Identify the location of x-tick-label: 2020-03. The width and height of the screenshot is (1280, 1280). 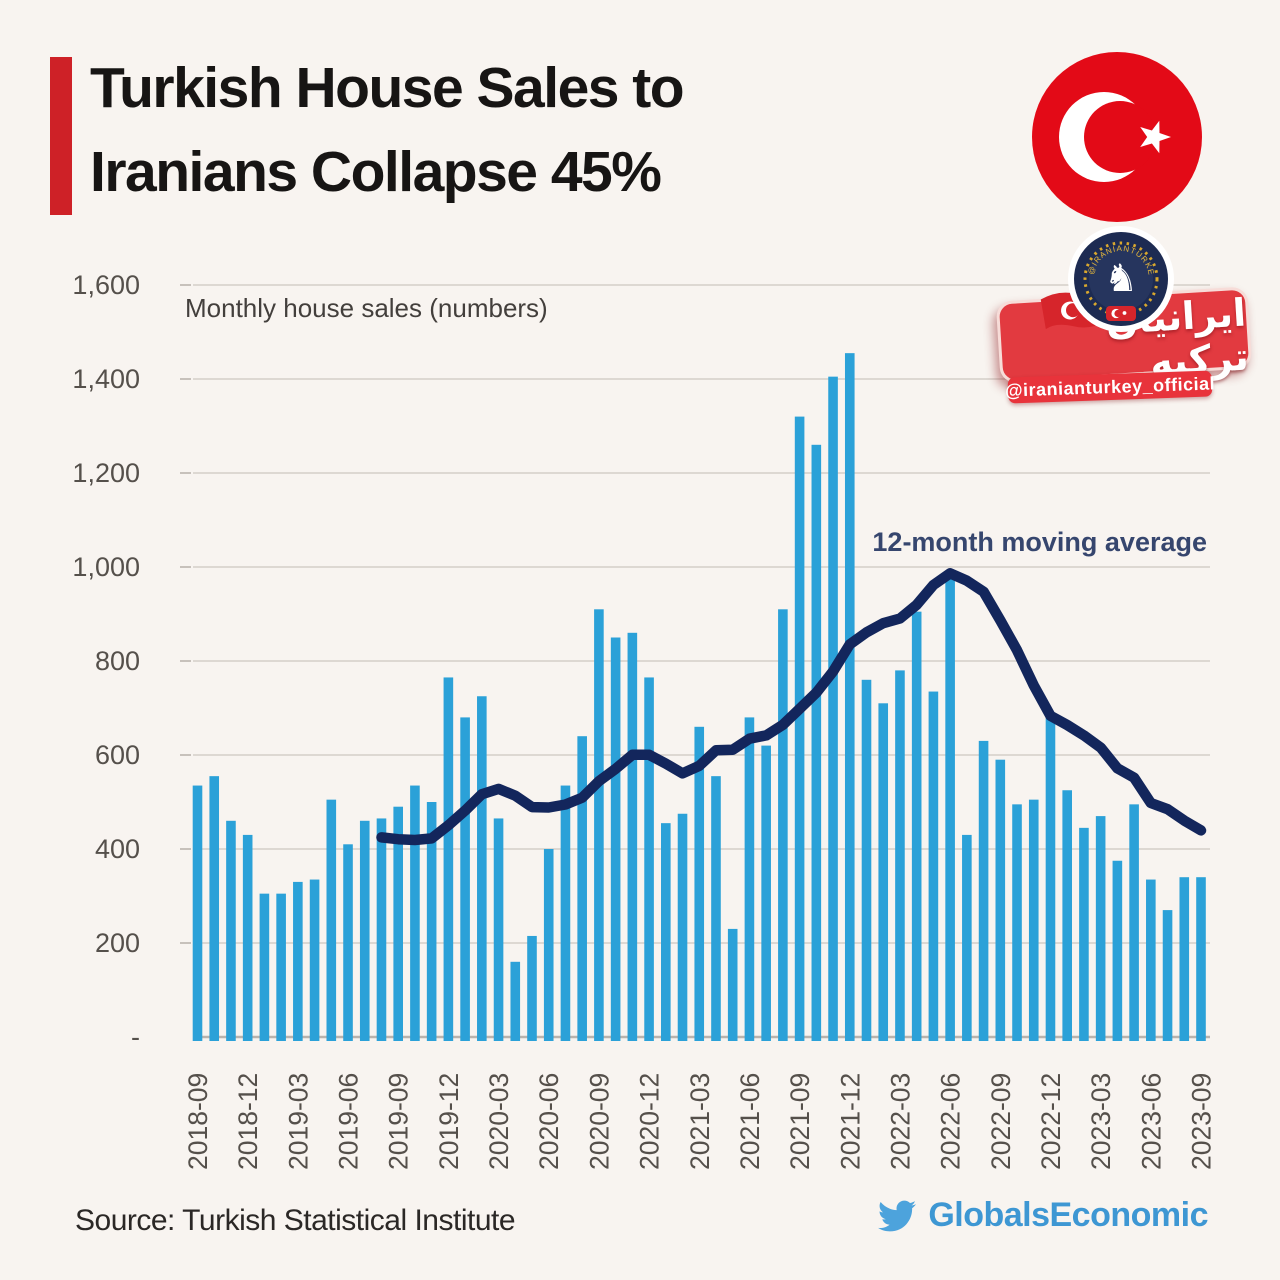
(499, 1121).